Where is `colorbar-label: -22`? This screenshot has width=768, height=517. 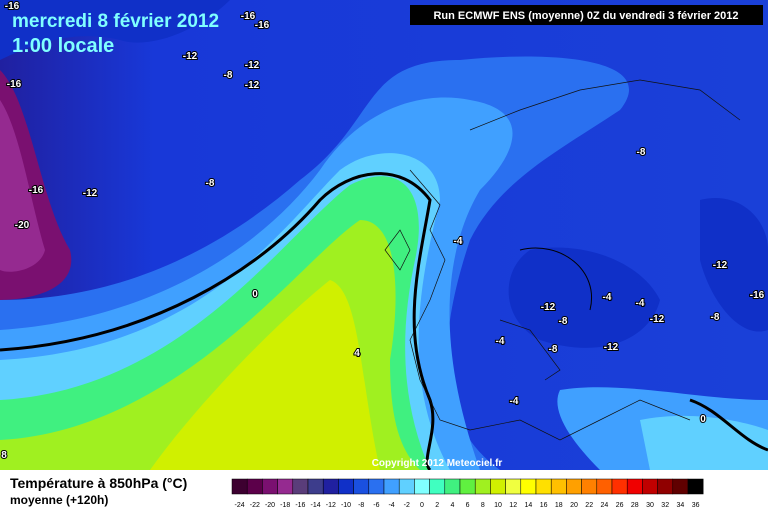 colorbar-label: -22 is located at coordinates (255, 505).